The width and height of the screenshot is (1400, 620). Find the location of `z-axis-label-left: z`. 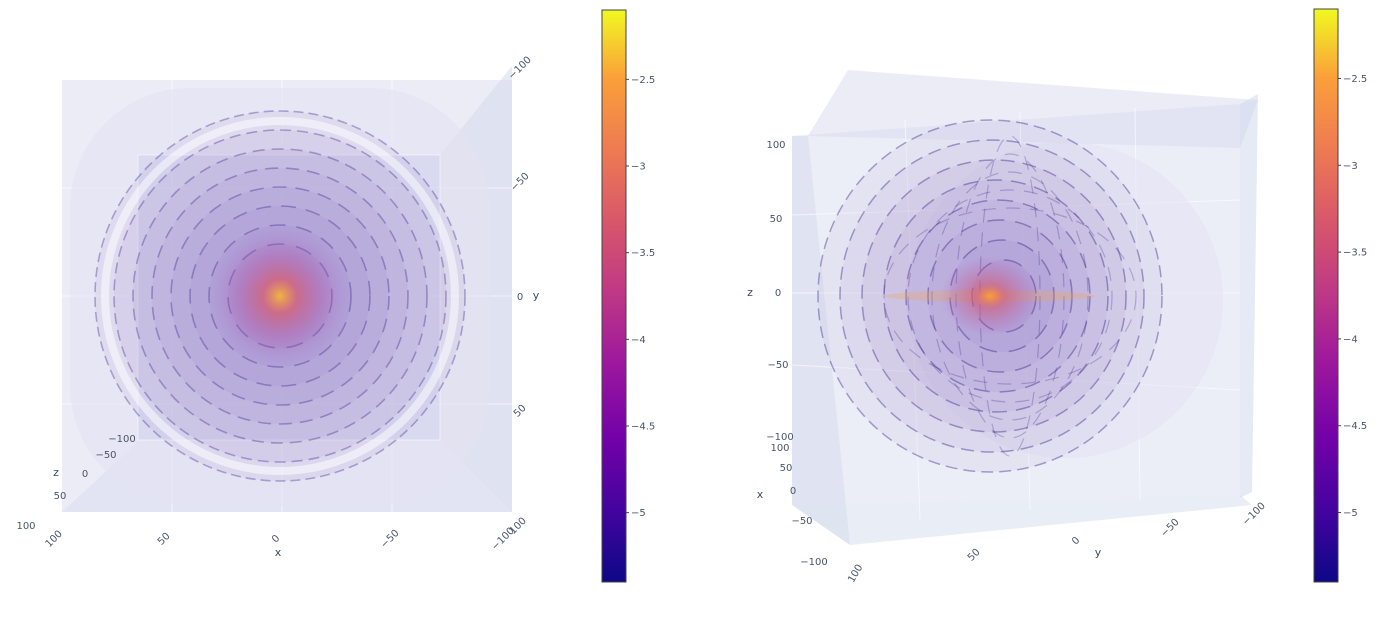

z-axis-label-left: z is located at coordinates (56, 472).